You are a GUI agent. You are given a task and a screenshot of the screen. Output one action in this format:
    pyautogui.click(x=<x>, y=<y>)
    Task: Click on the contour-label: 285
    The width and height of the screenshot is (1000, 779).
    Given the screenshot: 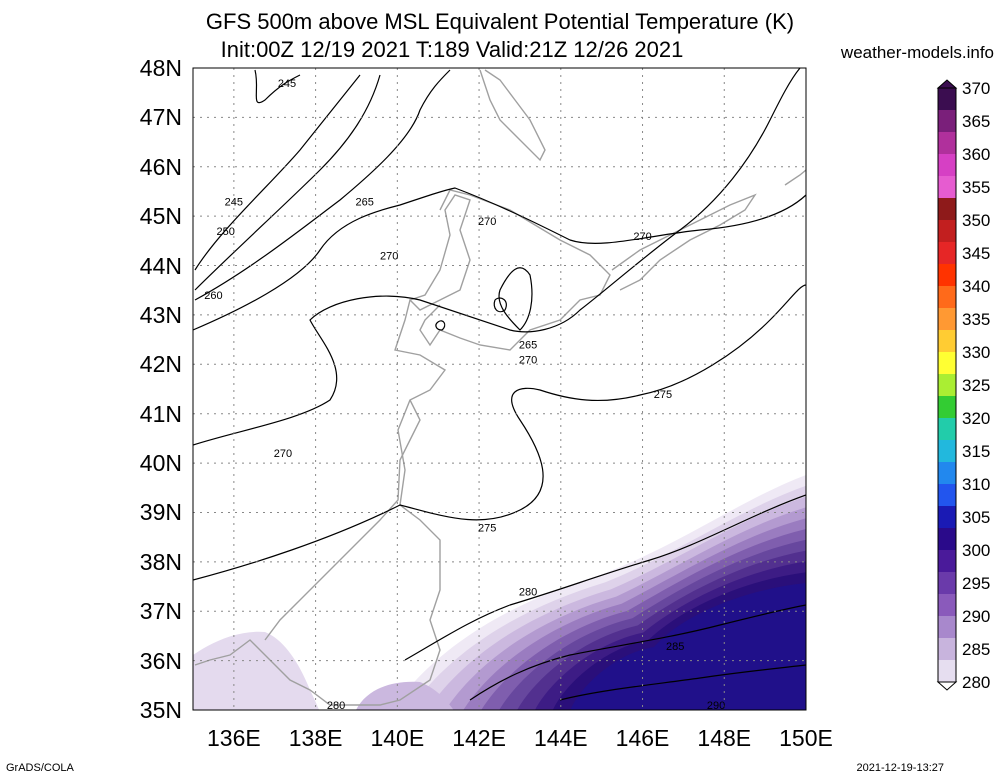 What is the action you would take?
    pyautogui.click(x=675, y=647)
    